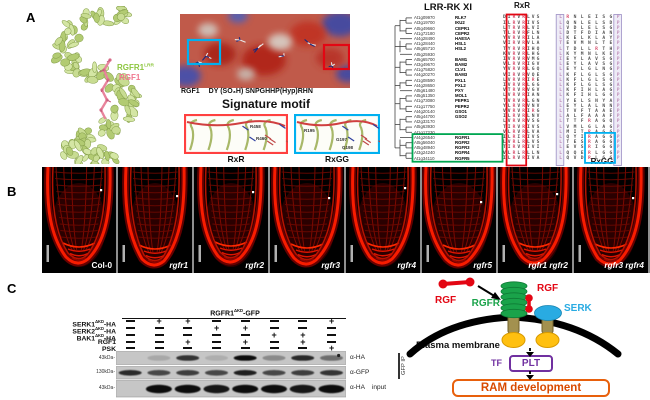  Describe the element at coordinates (521, 5) in the screenshot. I see `alignment-rxr-label: RxR` at that location.